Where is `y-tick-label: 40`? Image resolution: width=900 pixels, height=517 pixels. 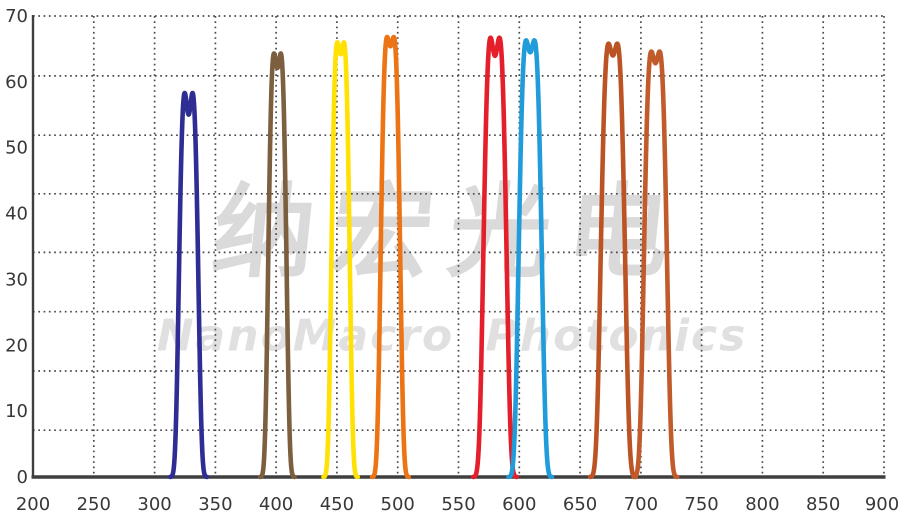
y-tick-label: 40 is located at coordinates (16, 214).